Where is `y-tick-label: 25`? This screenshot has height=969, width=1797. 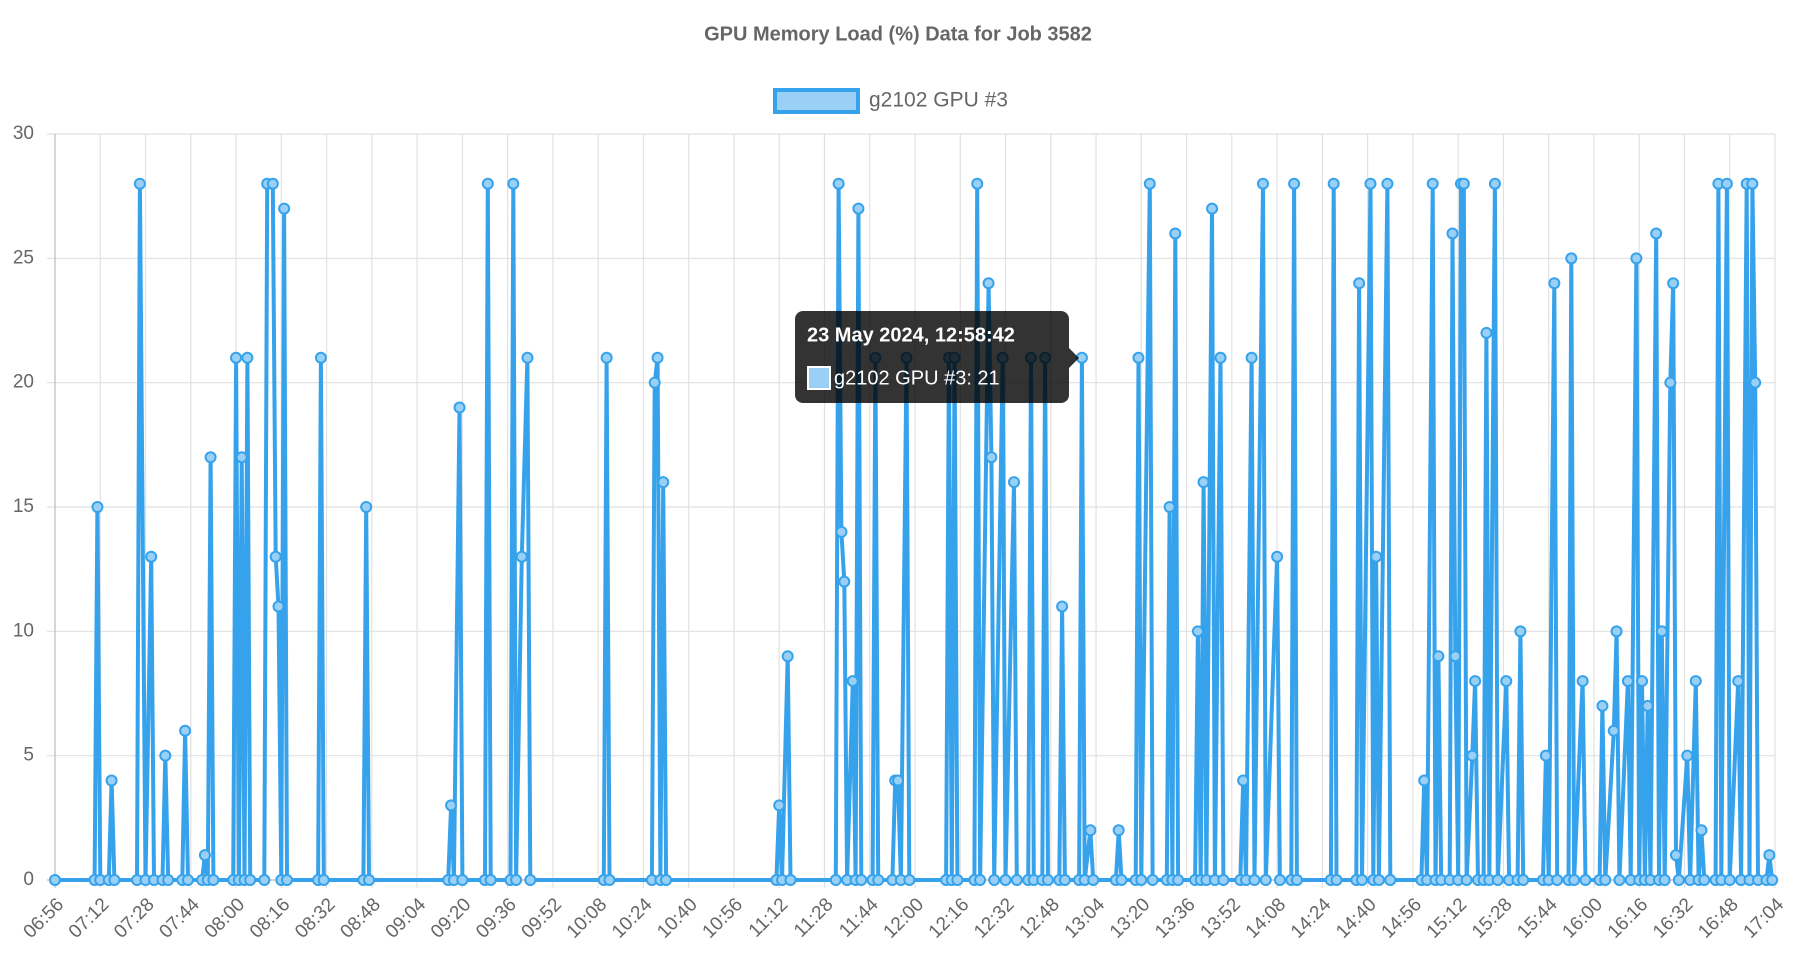 y-tick-label: 25 is located at coordinates (23, 257).